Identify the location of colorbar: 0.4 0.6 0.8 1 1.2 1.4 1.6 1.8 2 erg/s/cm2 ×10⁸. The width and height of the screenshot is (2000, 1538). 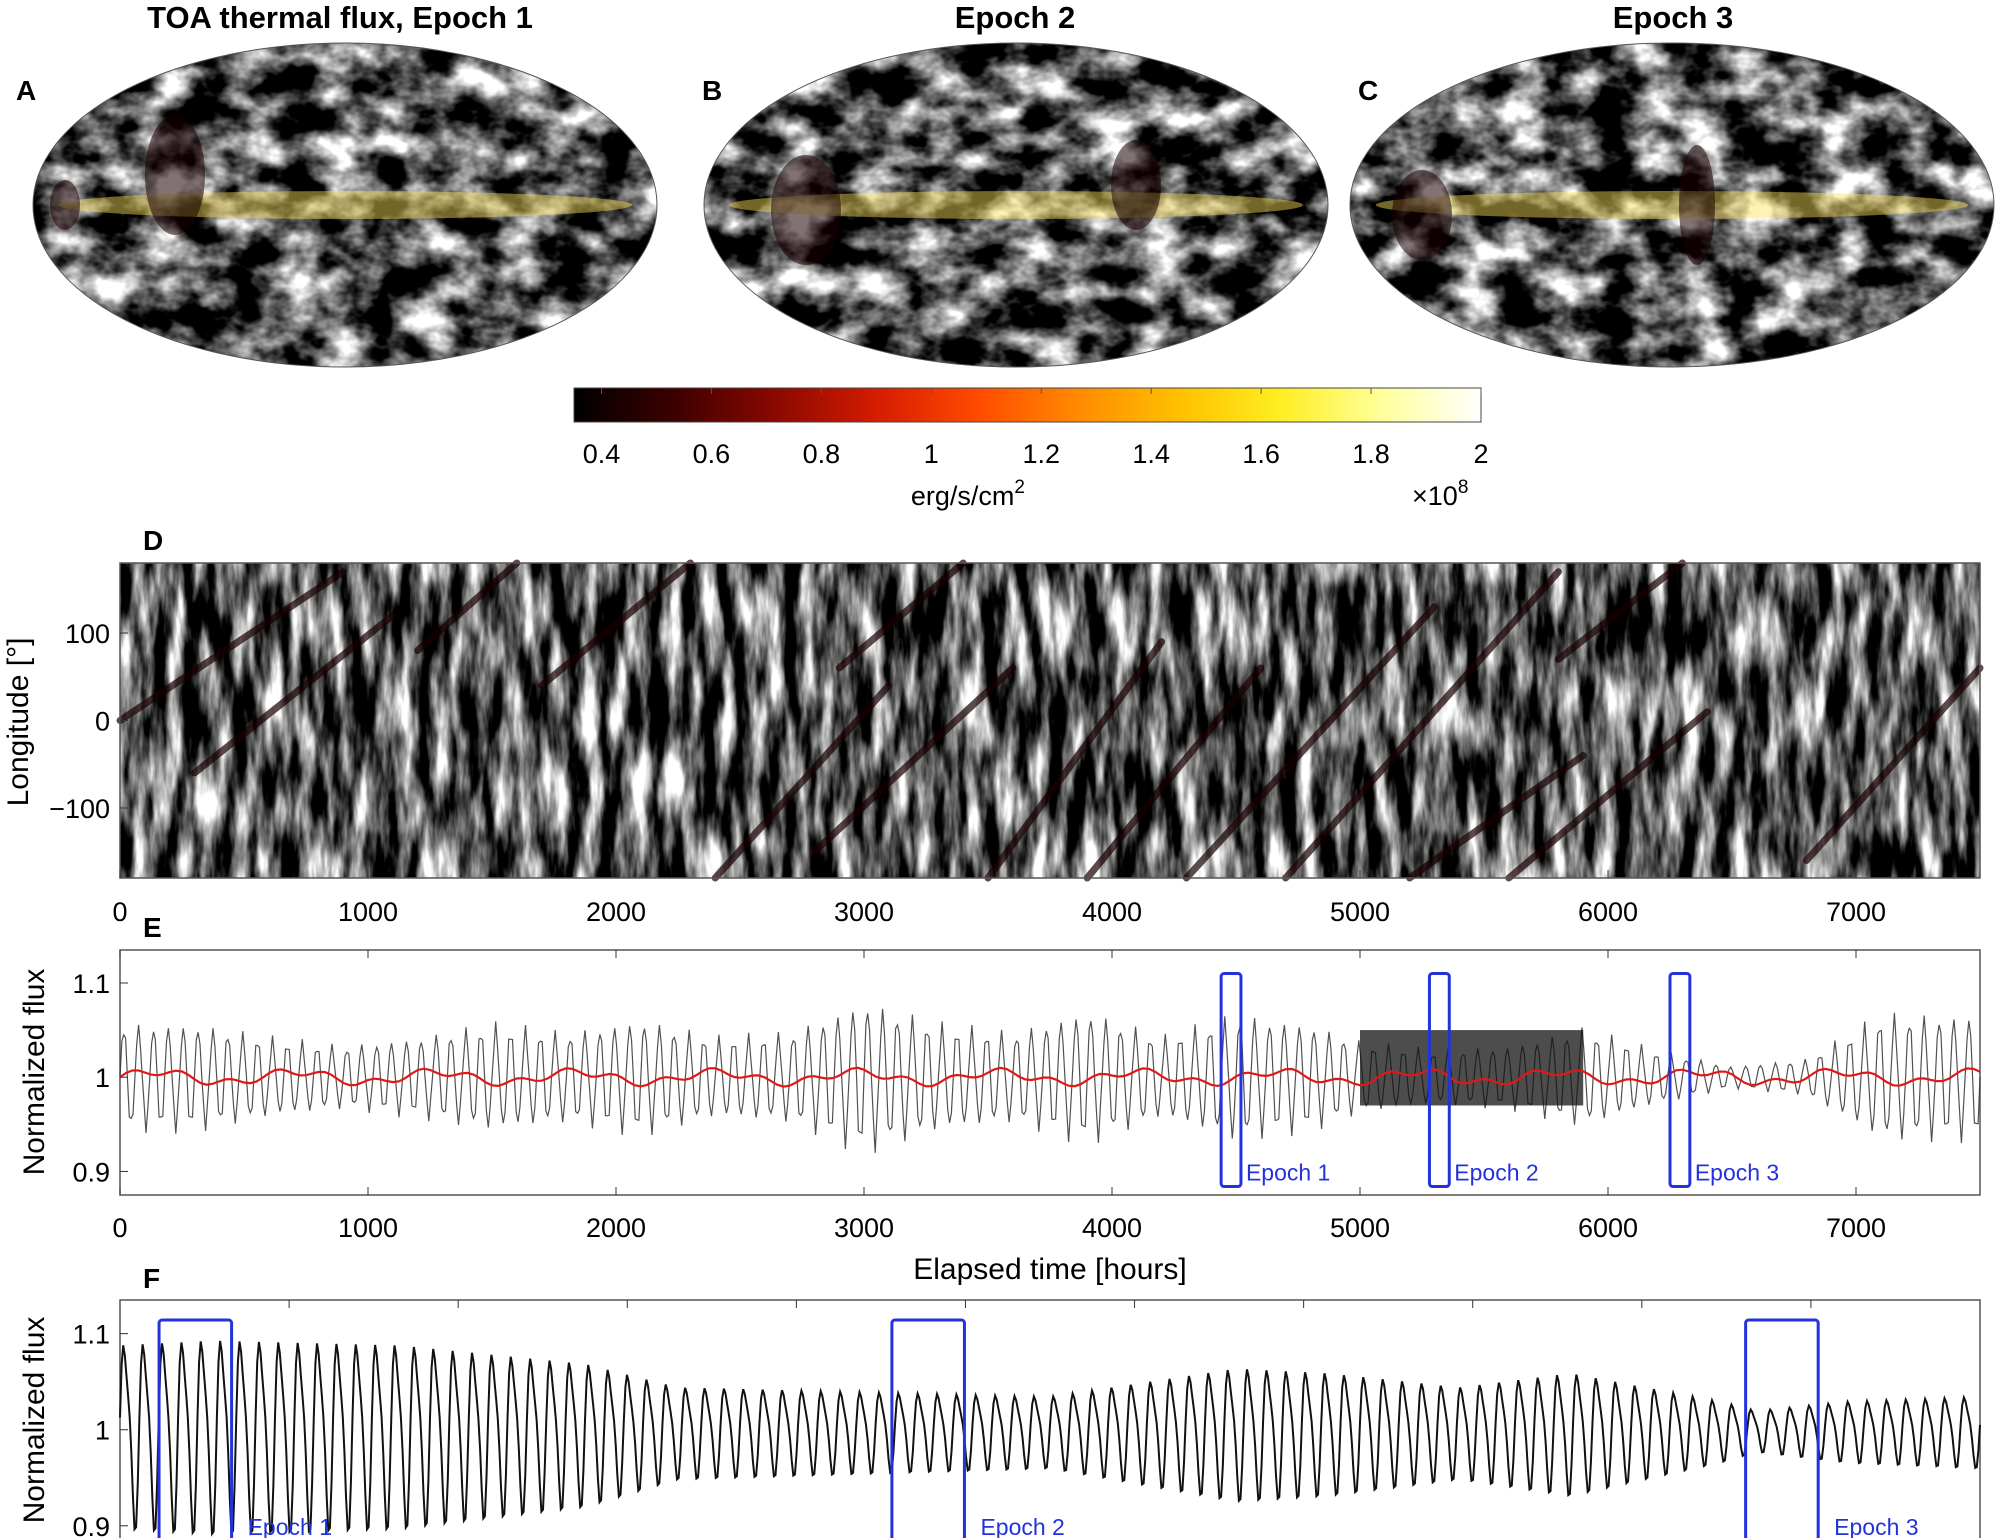
(1031, 449).